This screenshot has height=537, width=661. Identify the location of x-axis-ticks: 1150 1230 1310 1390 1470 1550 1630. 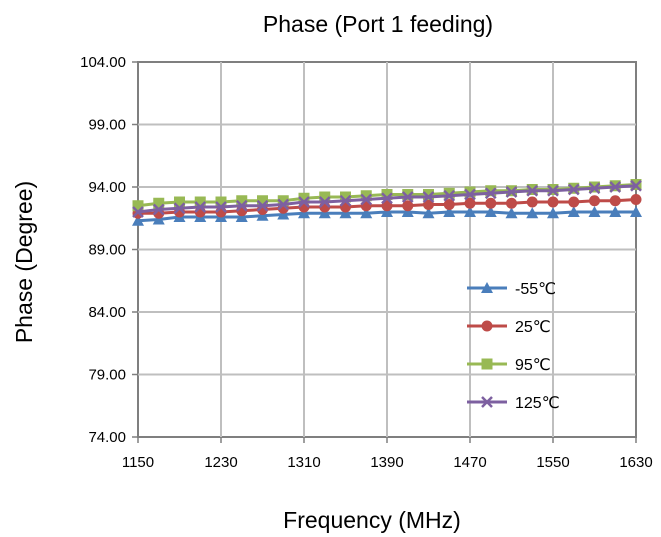
(387, 454).